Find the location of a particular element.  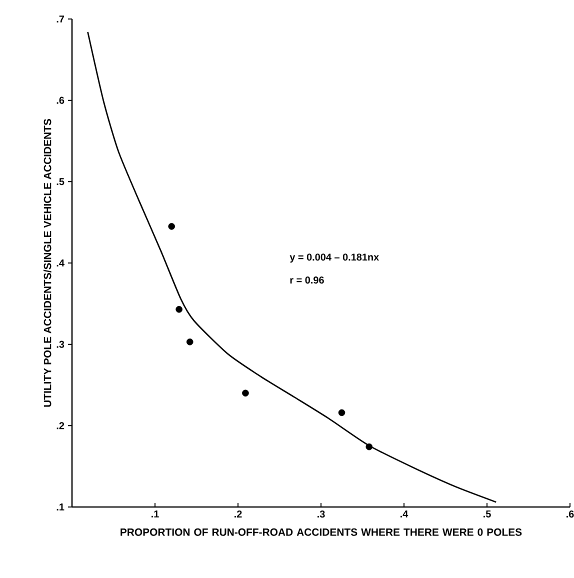

y-tick-label: .2 is located at coordinates (60, 426).